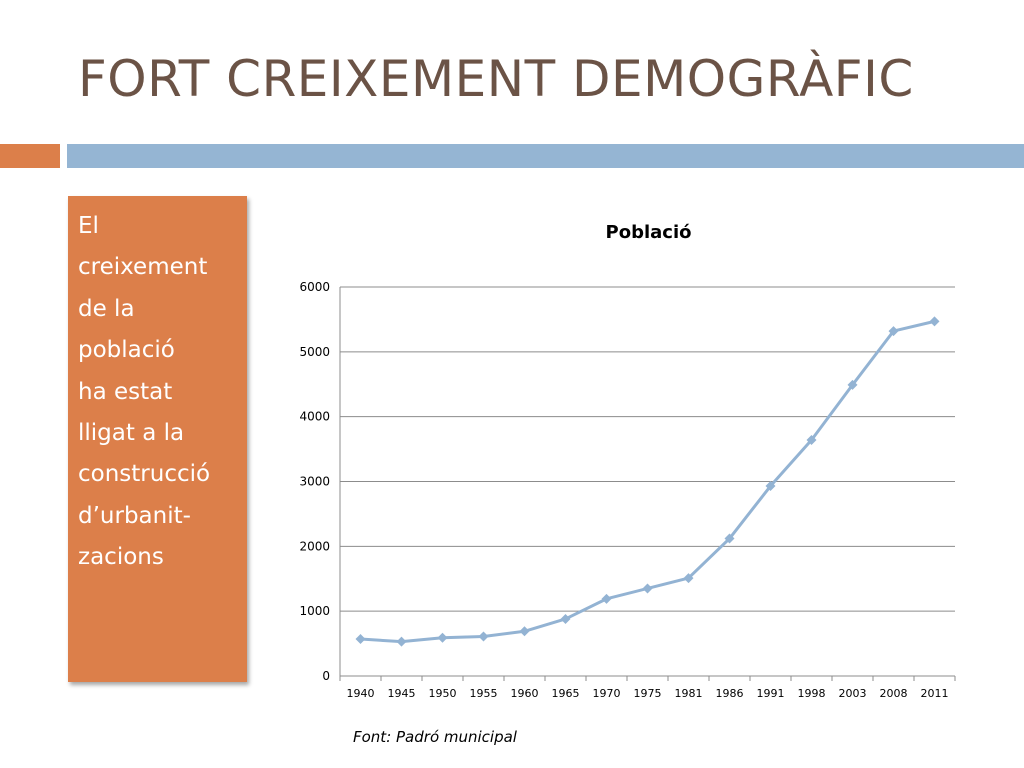 The height and width of the screenshot is (768, 1024). Describe the element at coordinates (402, 693) in the screenshot. I see `x-tick-label: 1945` at that location.